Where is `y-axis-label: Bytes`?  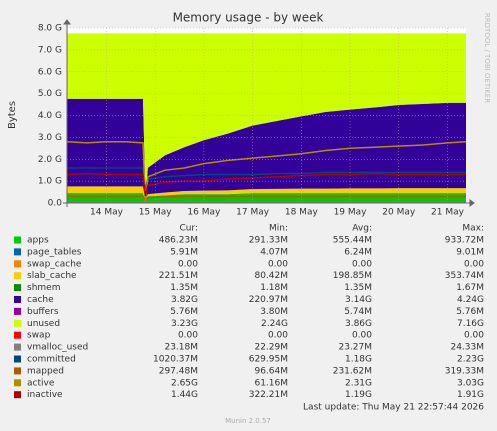
y-axis-label: Bytes is located at coordinates (12, 115).